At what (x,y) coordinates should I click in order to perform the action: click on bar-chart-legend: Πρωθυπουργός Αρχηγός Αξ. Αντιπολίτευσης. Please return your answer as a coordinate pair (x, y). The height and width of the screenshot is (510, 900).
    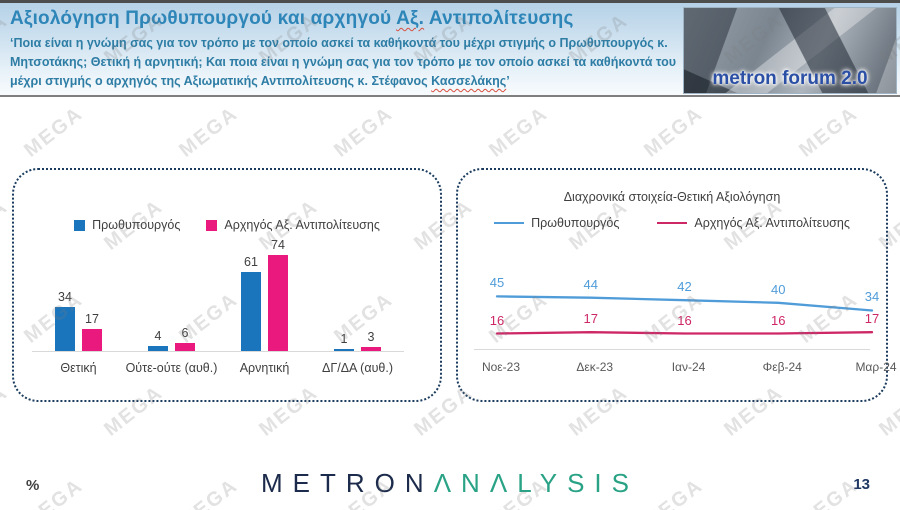
    Looking at the image, I should click on (227, 225).